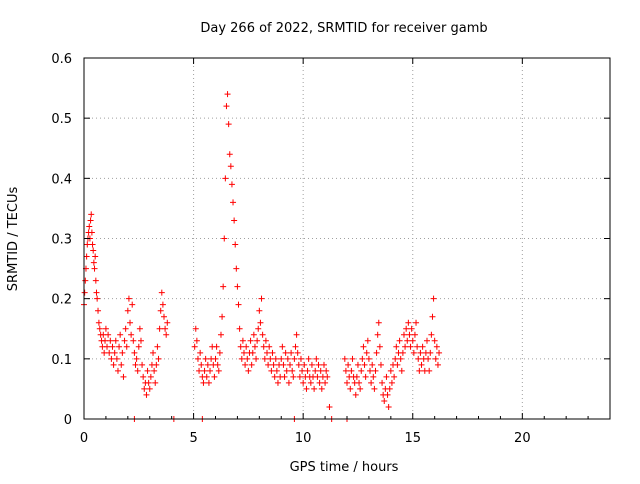 The width and height of the screenshot is (640, 484). Describe the element at coordinates (13, 239) in the screenshot. I see `y-axis-label: SRMTID / TECUs` at that location.